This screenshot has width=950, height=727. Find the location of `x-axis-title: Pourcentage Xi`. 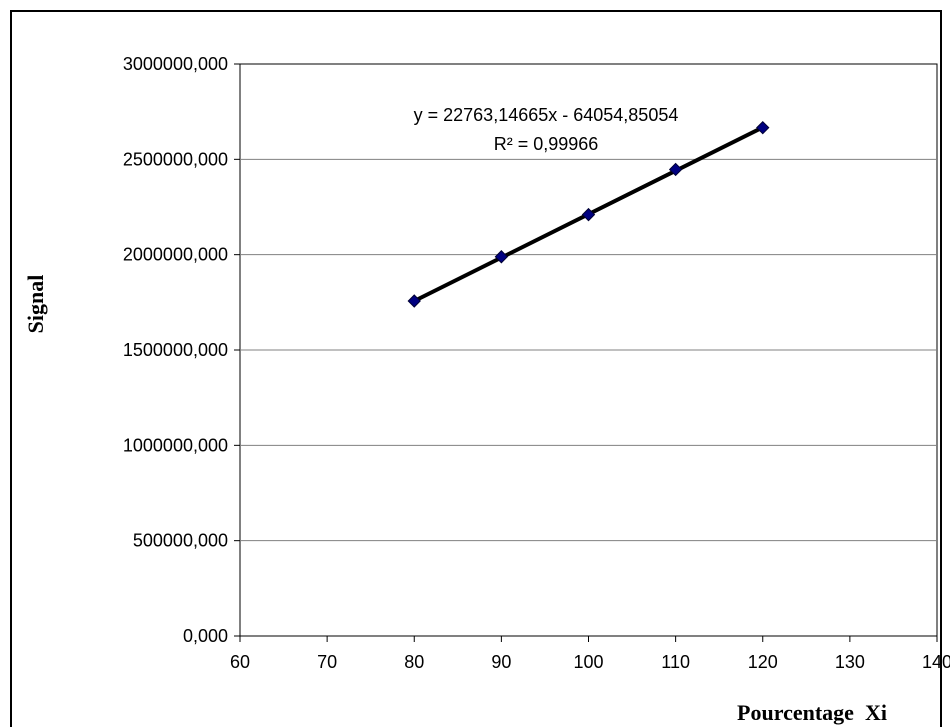

x-axis-title: Pourcentage Xi is located at coordinates (812, 712).